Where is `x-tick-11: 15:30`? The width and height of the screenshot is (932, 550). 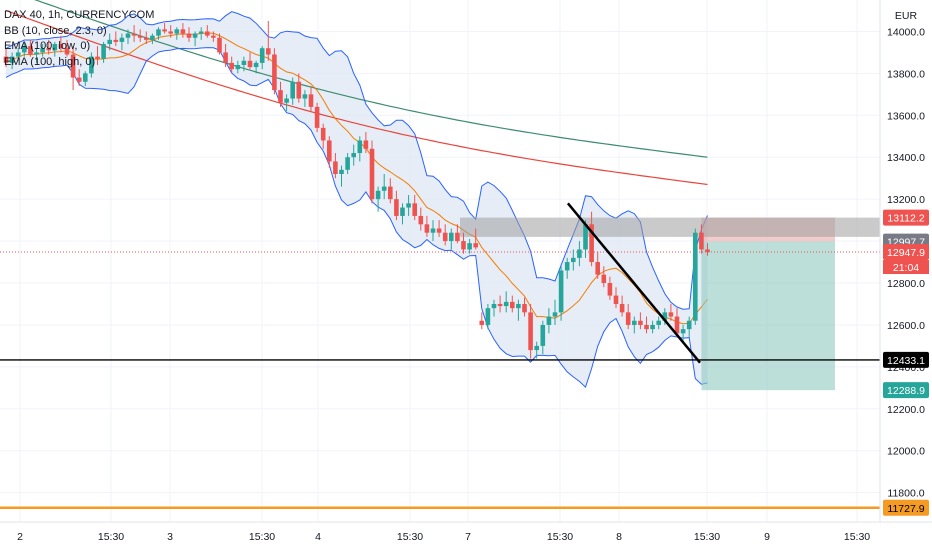 x-tick-11: 15:30 is located at coordinates (857, 537).